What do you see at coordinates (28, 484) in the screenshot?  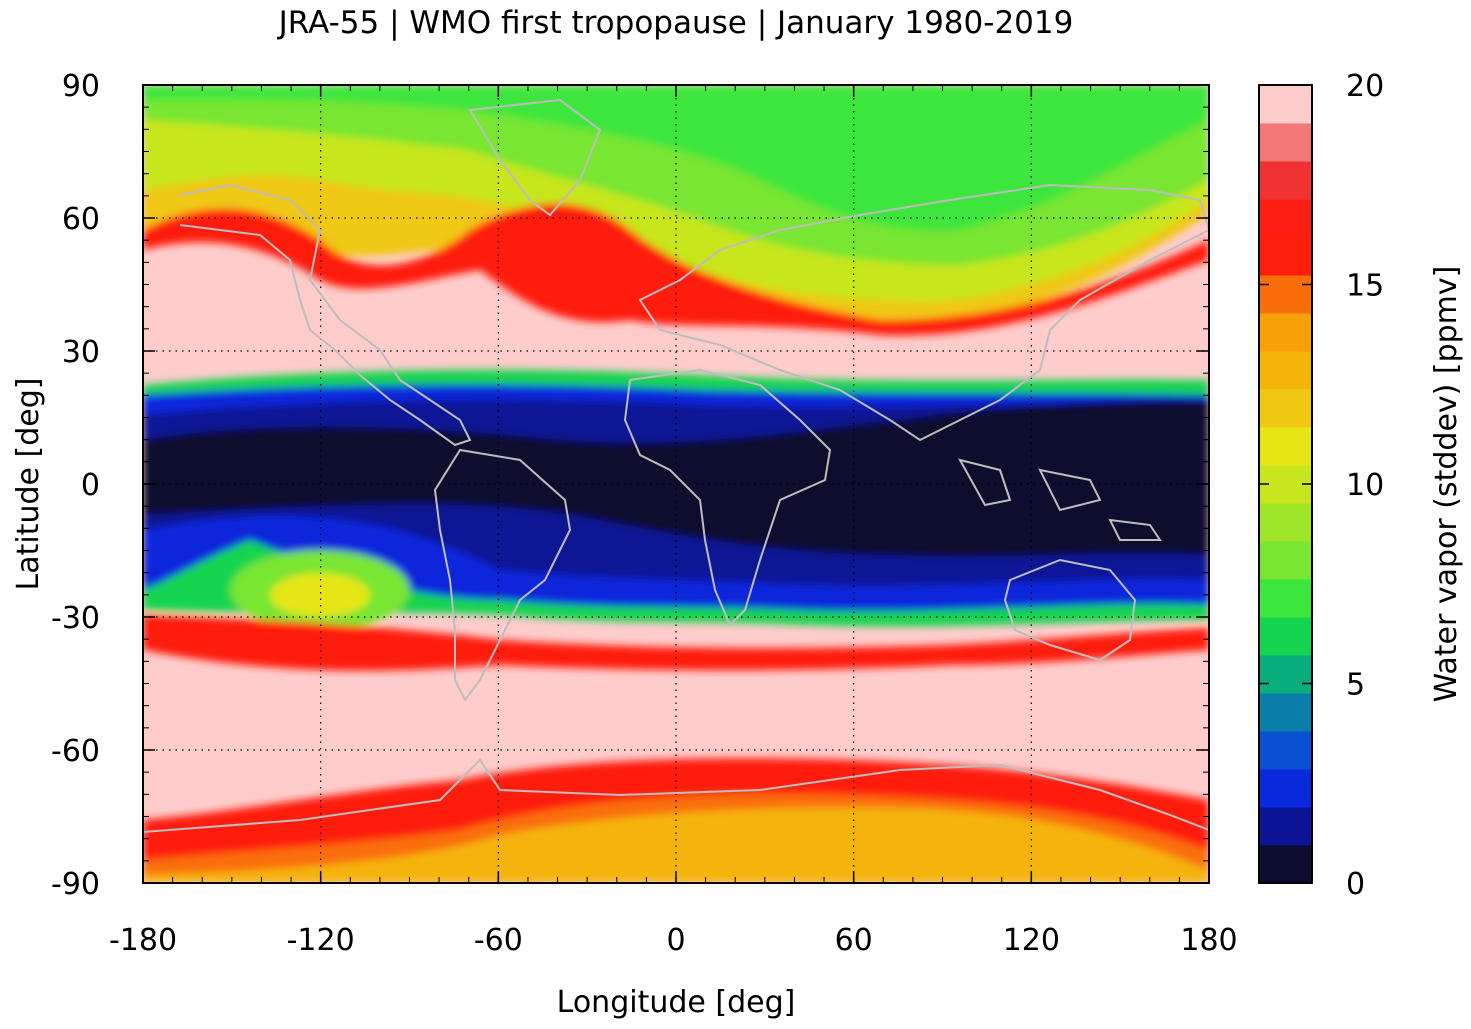 I see `y-axis-label: Latitude [deg]` at bounding box center [28, 484].